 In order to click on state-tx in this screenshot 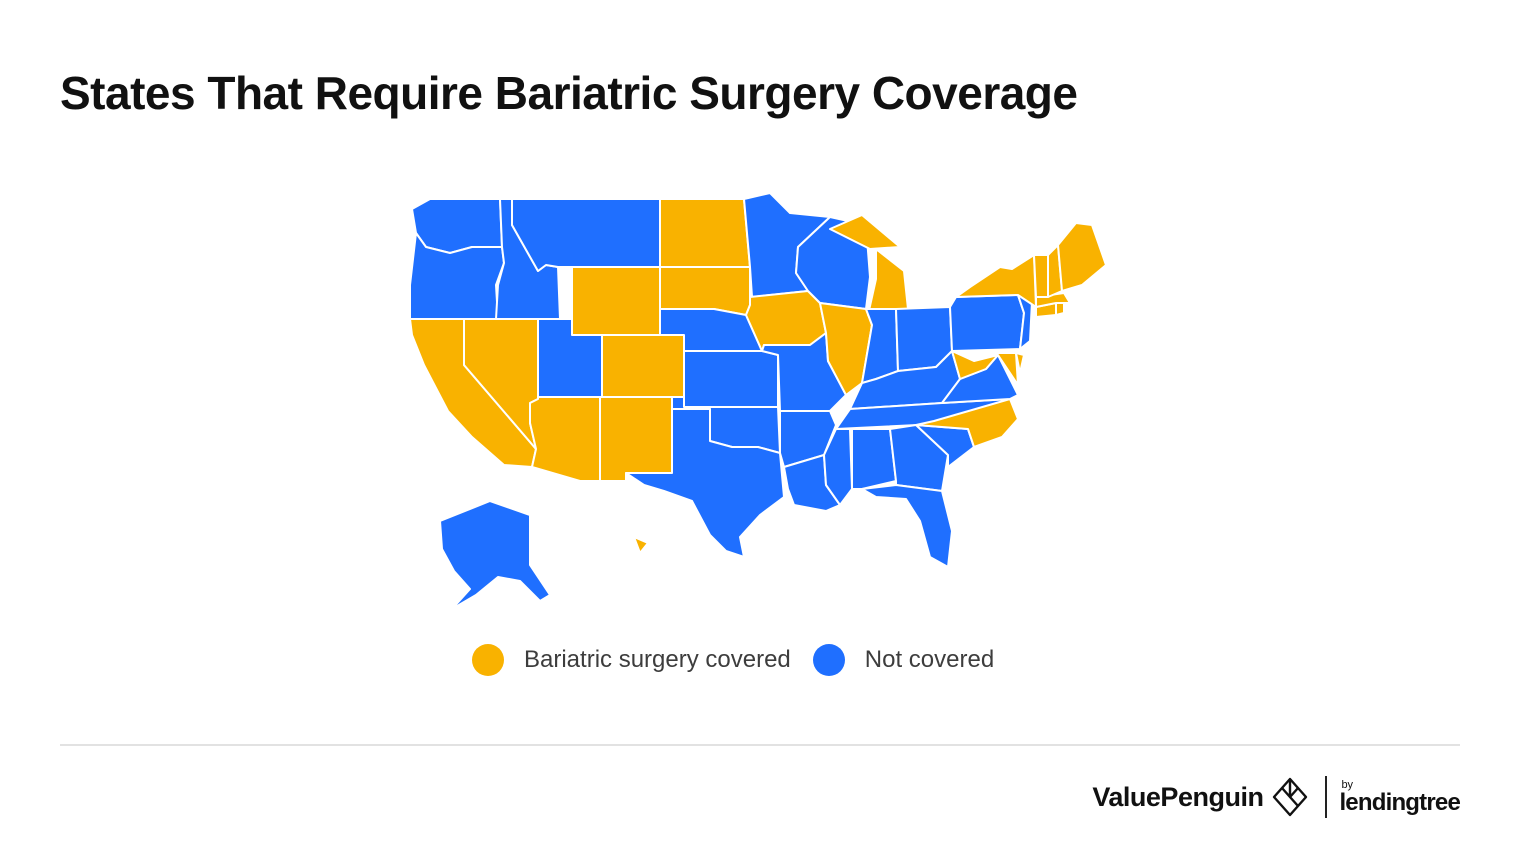, I will do `click(705, 483)`.